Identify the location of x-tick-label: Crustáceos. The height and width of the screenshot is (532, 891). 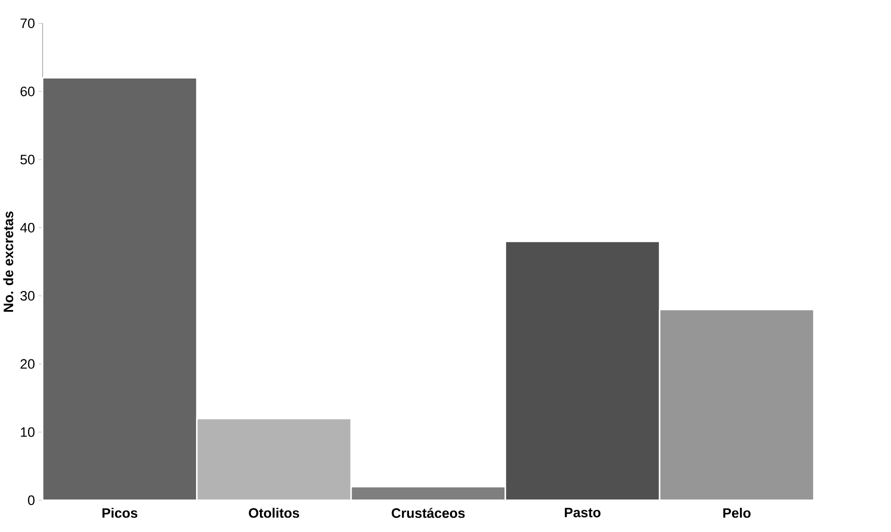
(428, 513).